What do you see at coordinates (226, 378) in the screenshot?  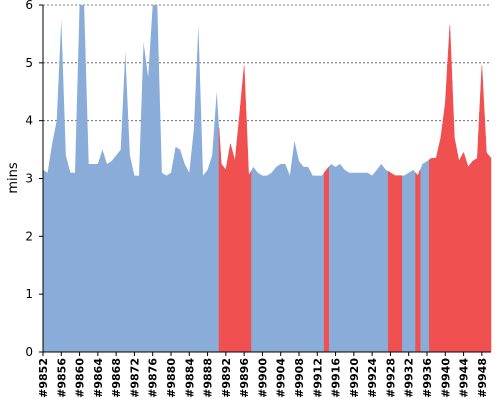 I see `x-tick-label: #9892` at bounding box center [226, 378].